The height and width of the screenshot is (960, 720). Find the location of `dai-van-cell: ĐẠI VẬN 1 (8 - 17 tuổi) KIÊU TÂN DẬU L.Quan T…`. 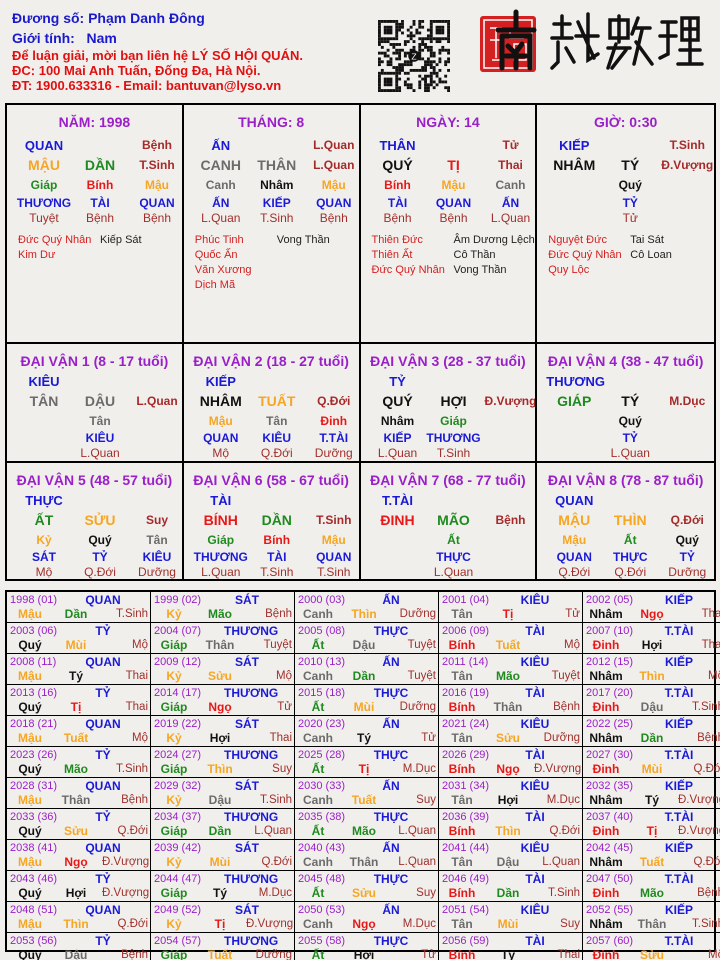

dai-van-cell: ĐẠI VẬN 1 (8 - 17 tuổi) KIÊU TÂN DẬU L.Quan T… is located at coordinates (95, 403).